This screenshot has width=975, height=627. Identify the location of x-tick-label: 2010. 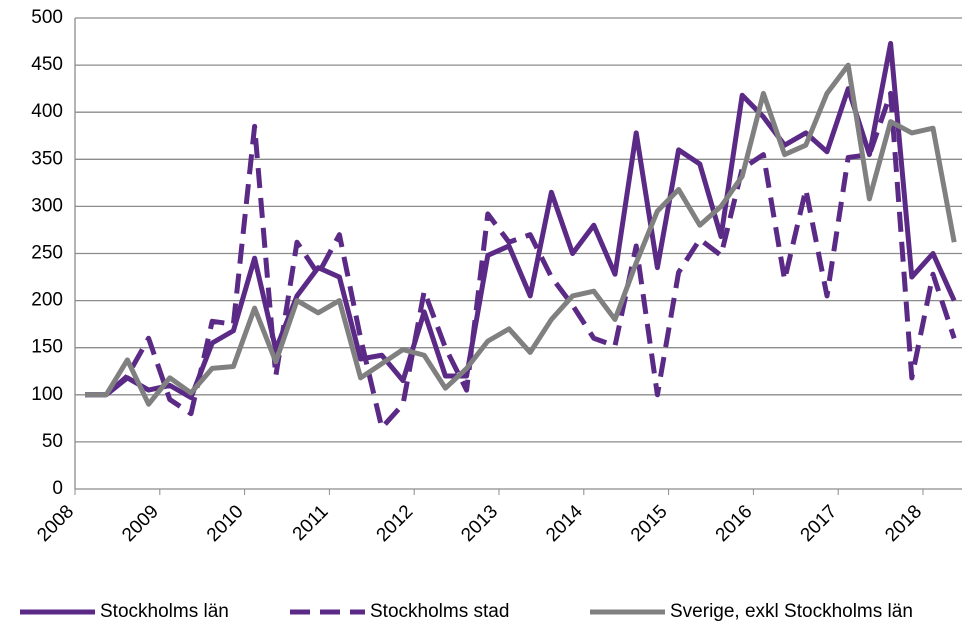
(225, 523).